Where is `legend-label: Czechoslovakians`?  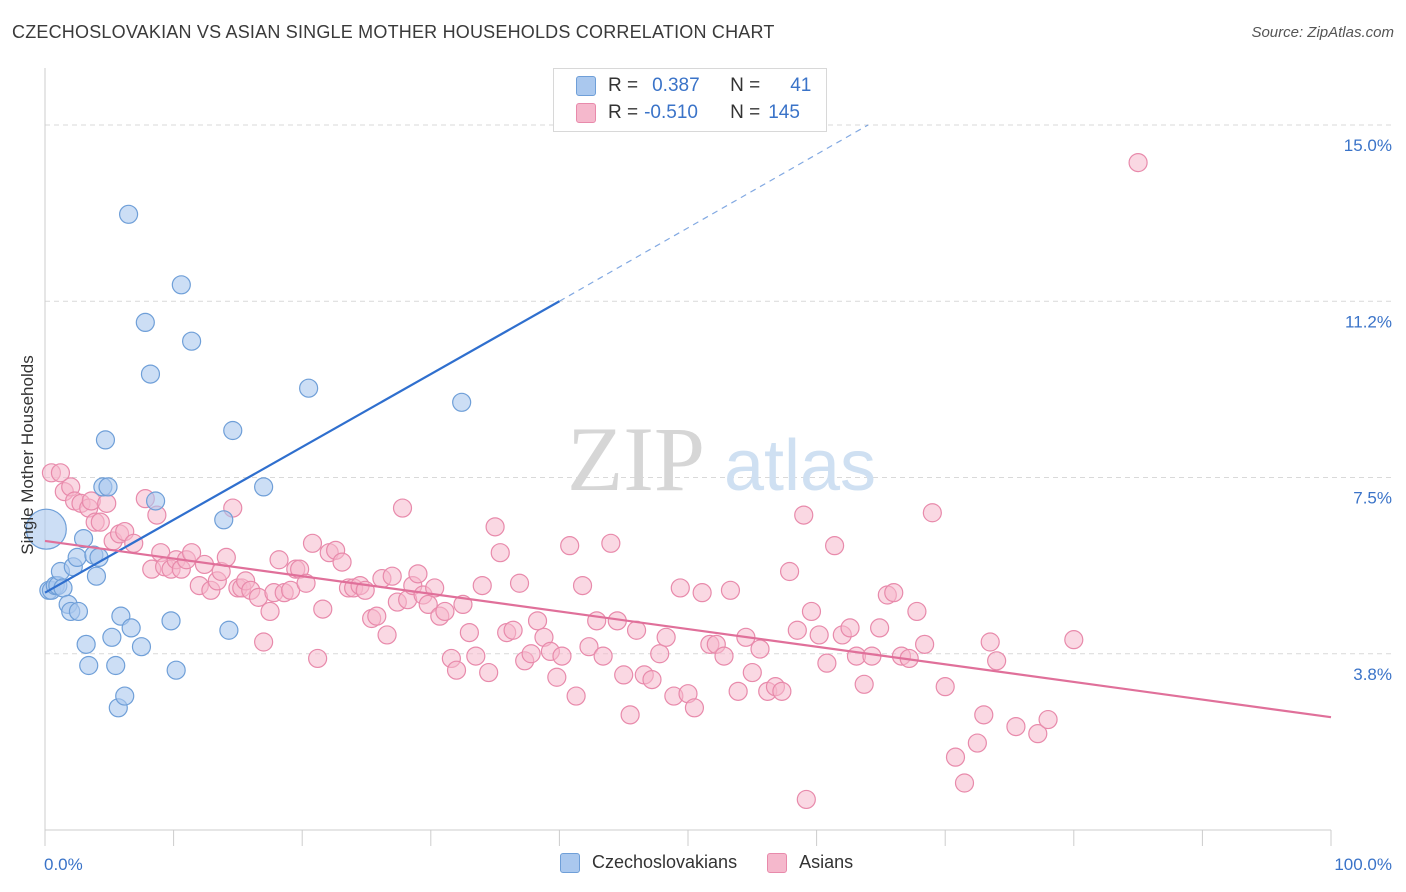 legend-label: Czechoslovakians is located at coordinates (665, 862).